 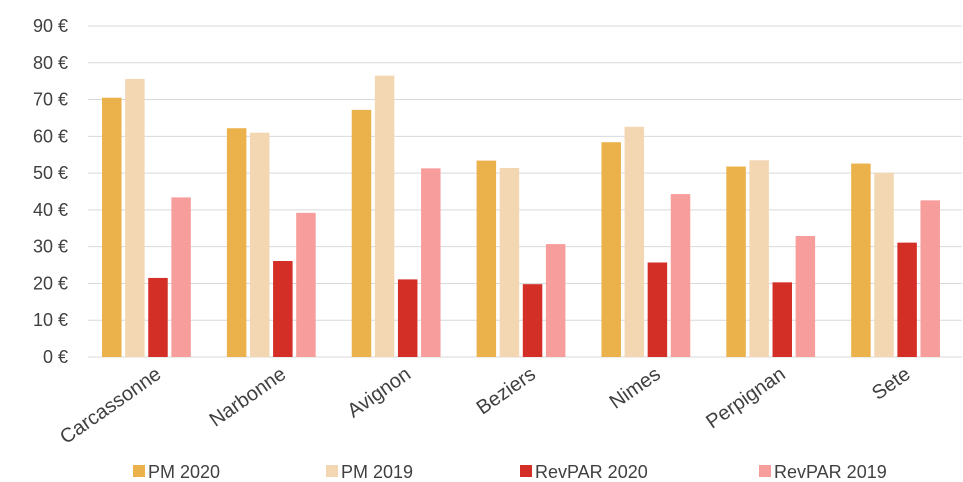 What do you see at coordinates (306, 284) in the screenshot?
I see `bar-narbonne-revpar-2019` at bounding box center [306, 284].